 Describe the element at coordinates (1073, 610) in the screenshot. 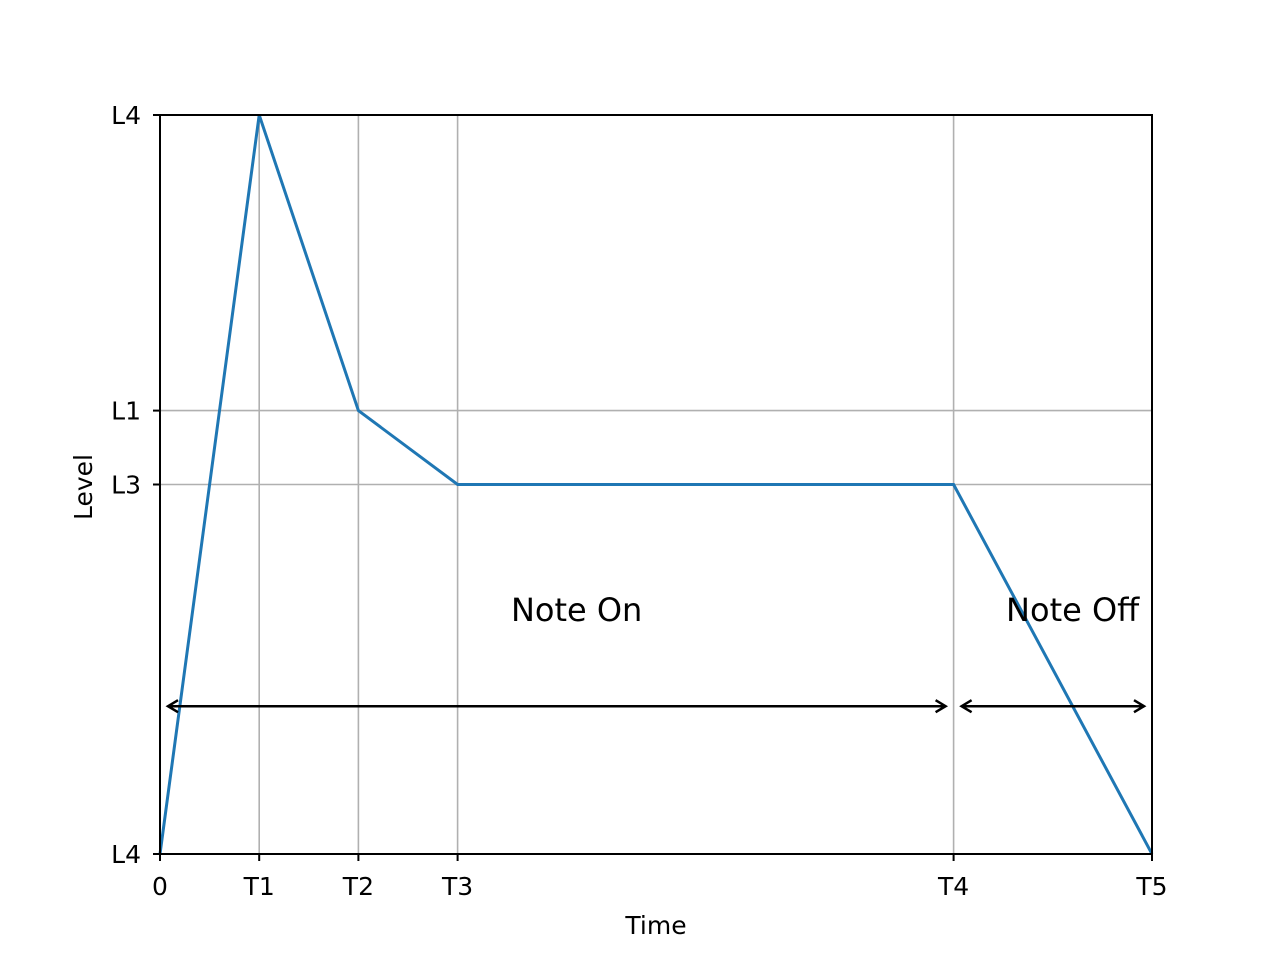

I see `annotation-label: Note Off` at that location.